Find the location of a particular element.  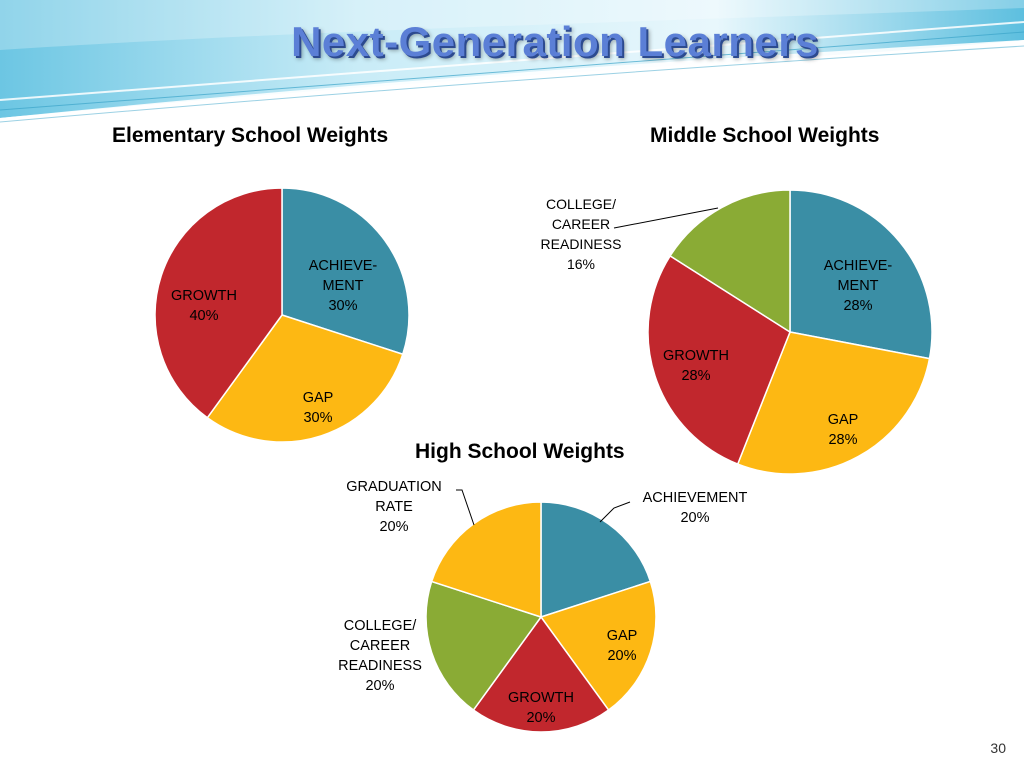

leader-line-graduation is located at coordinates (465, 507).